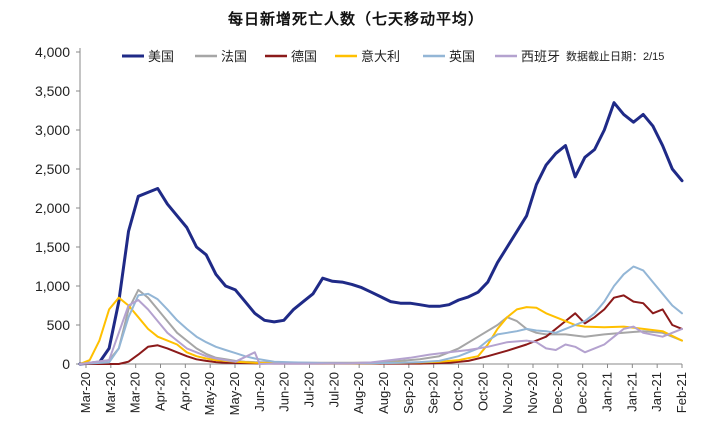 Image resolution: width=712 pixels, height=437 pixels. Describe the element at coordinates (52, 91) in the screenshot. I see `y-tick-label: 3,500` at that location.